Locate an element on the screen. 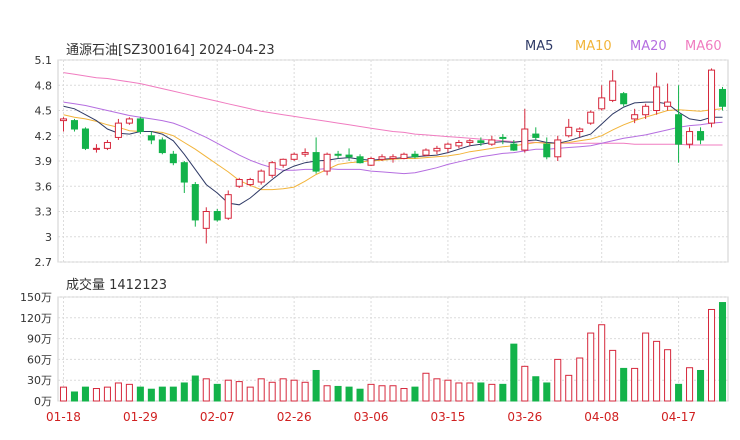  legend-ma5: MA5 is located at coordinates (539, 46).